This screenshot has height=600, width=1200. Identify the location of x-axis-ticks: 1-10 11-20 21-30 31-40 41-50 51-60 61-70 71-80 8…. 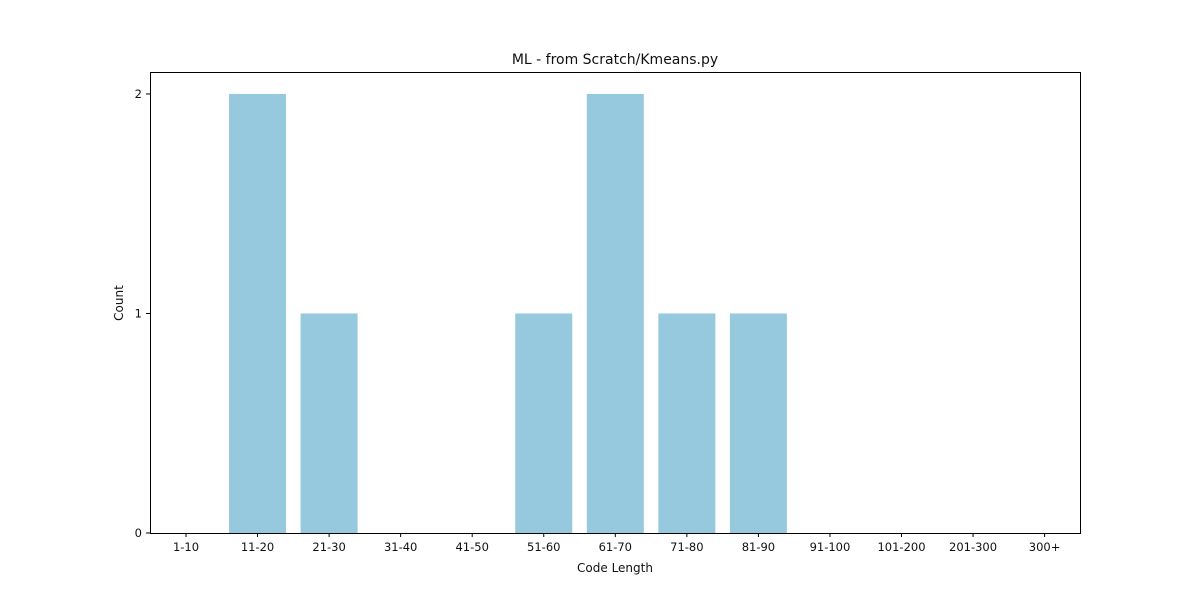
(616, 543).